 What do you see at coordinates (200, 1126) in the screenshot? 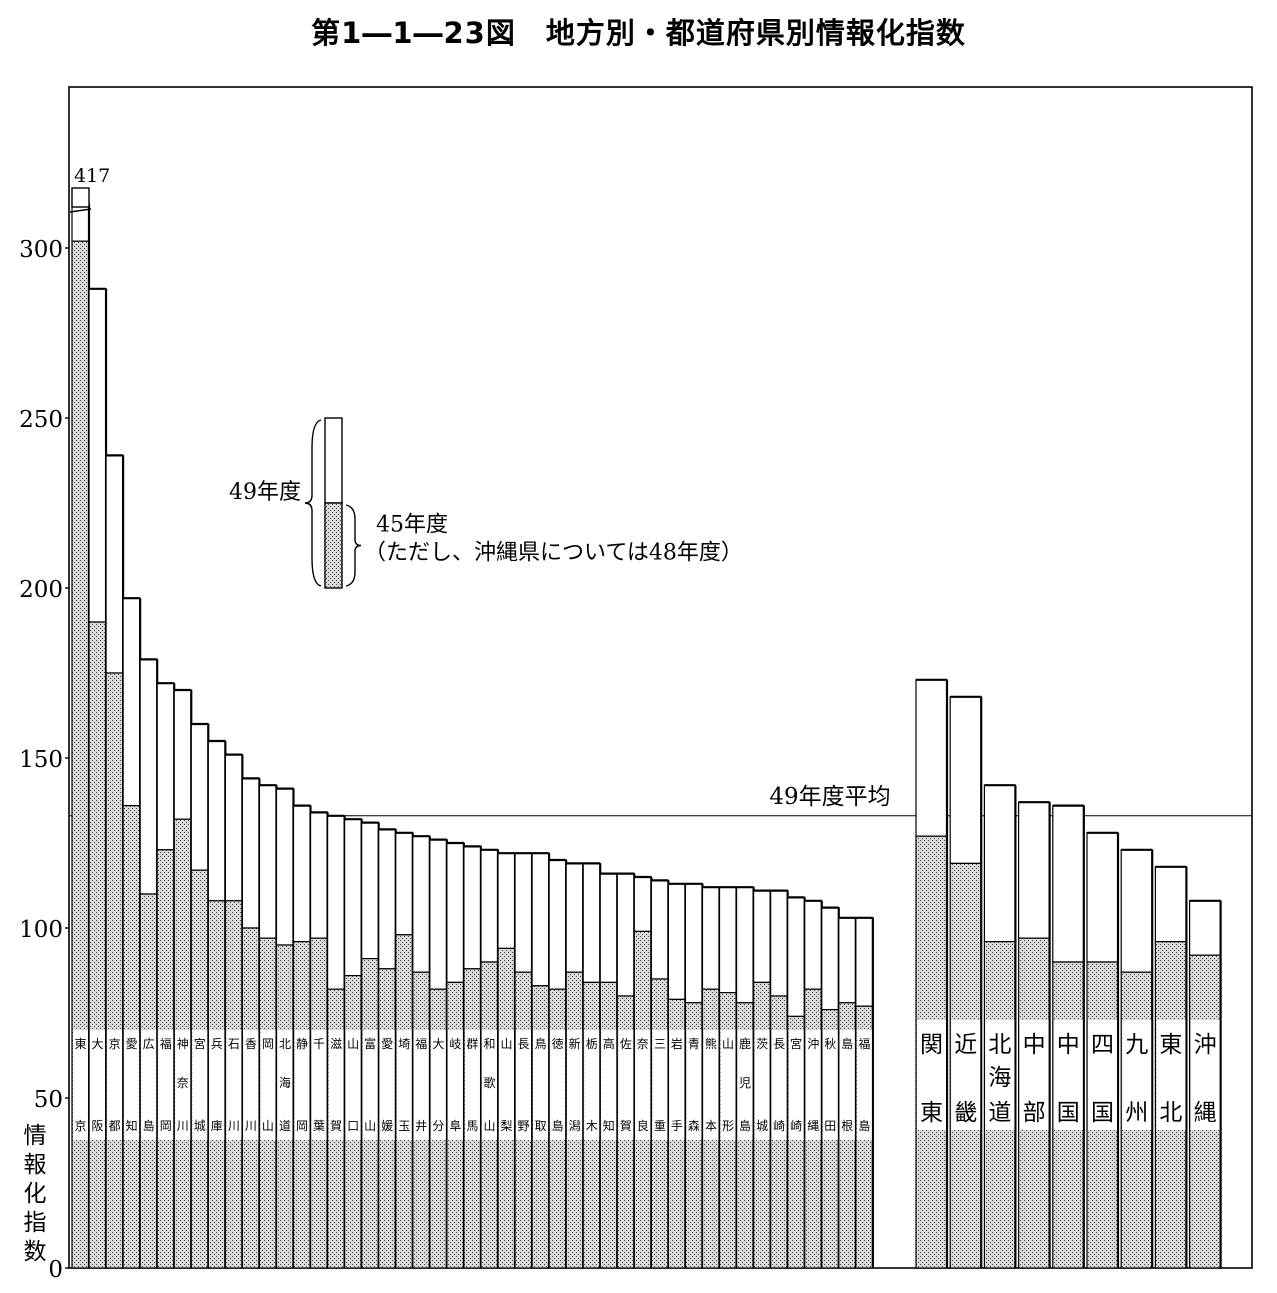
I see `bar-category-label: 城` at bounding box center [200, 1126].